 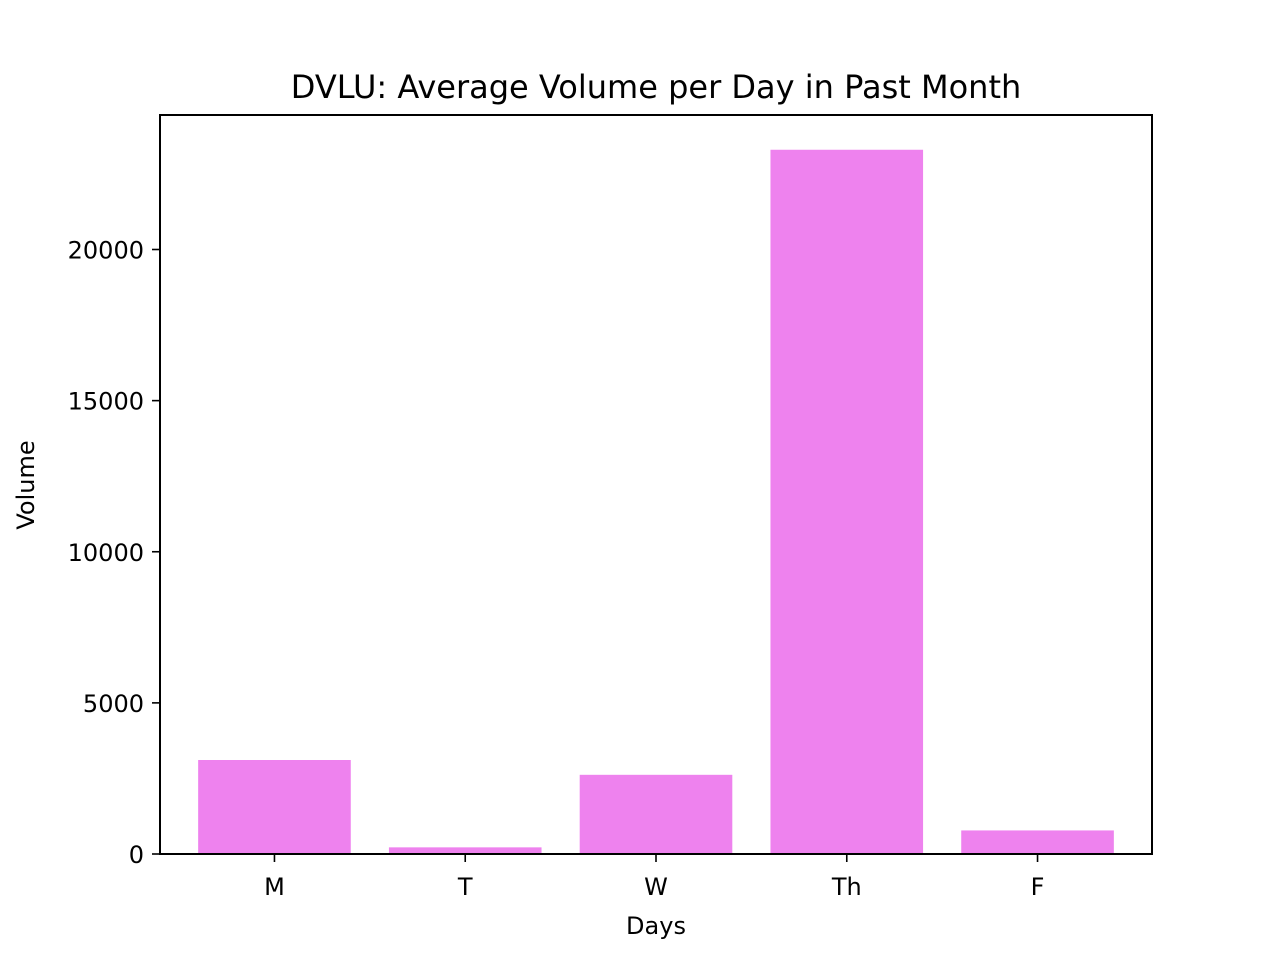 I want to click on bar-t, so click(x=465, y=850).